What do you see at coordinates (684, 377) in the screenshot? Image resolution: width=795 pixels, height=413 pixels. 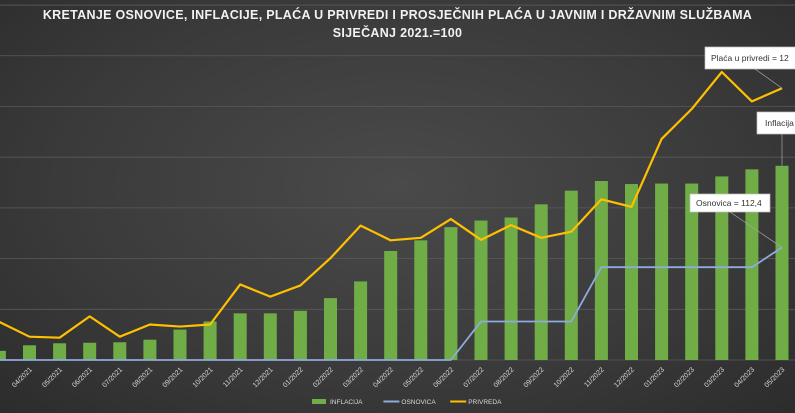 I see `x-tick-label: 02/2023` at bounding box center [684, 377].